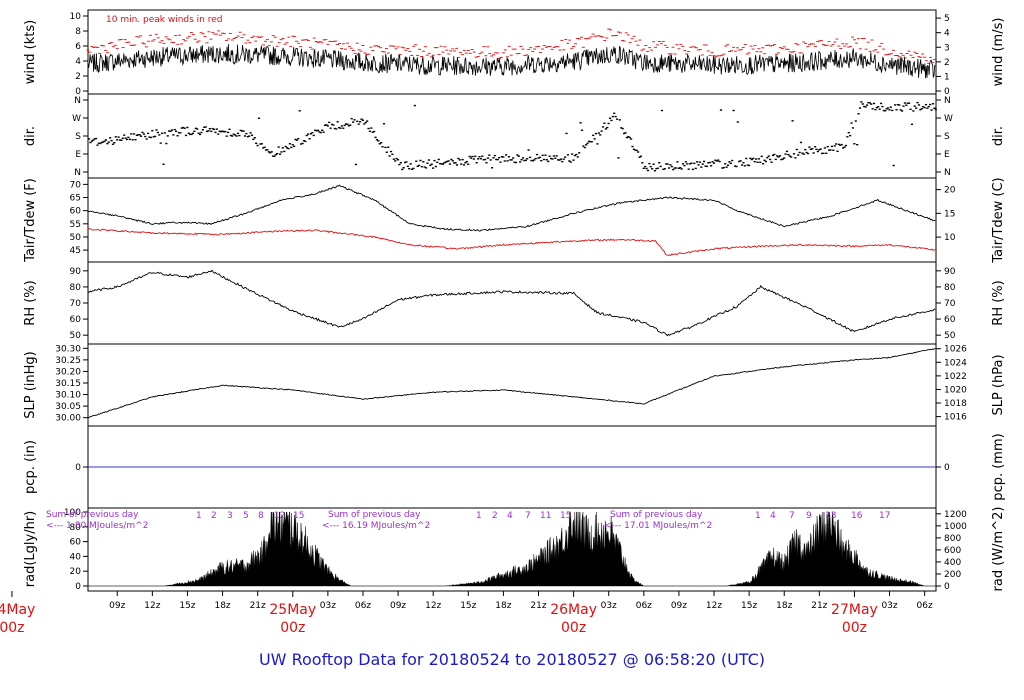 Image resolution: width=1024 pixels, height=700 pixels. Describe the element at coordinates (292, 628) in the screenshot. I see `date-hour-label: 00z` at that location.